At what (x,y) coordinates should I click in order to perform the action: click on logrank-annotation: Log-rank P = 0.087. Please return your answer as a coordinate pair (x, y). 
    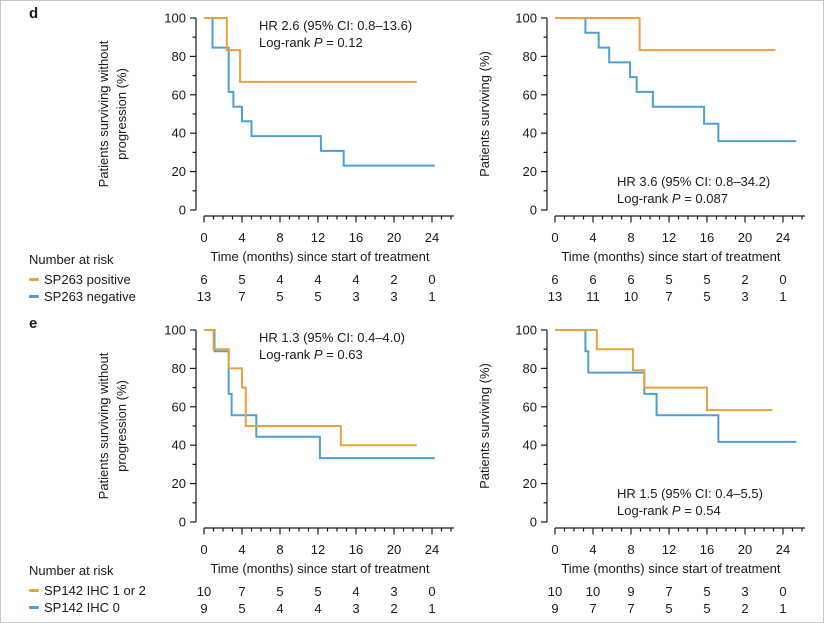
    Looking at the image, I should click on (672, 198).